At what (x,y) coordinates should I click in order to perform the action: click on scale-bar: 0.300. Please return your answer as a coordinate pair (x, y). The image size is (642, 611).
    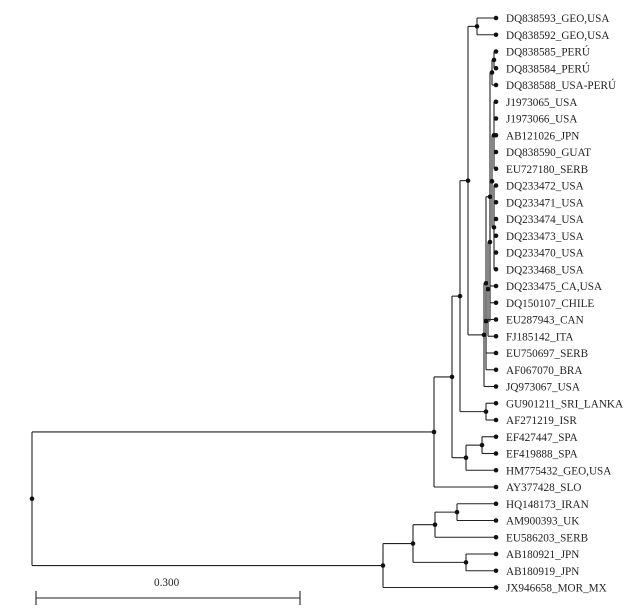
    Looking at the image, I should click on (168, 591).